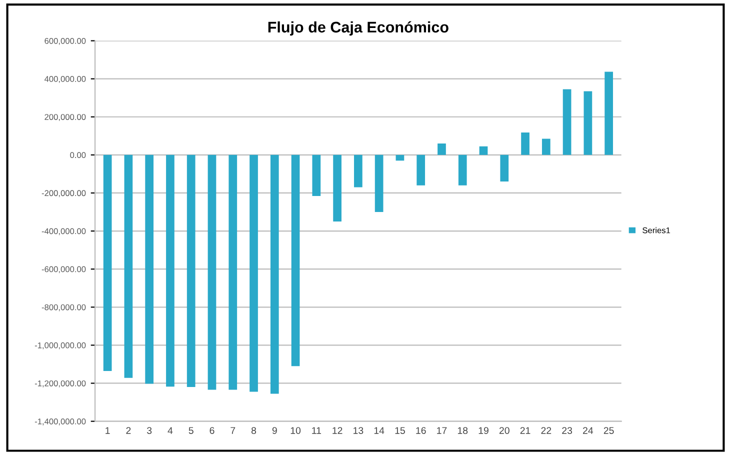  I want to click on x-tick-label: 1, so click(108, 430).